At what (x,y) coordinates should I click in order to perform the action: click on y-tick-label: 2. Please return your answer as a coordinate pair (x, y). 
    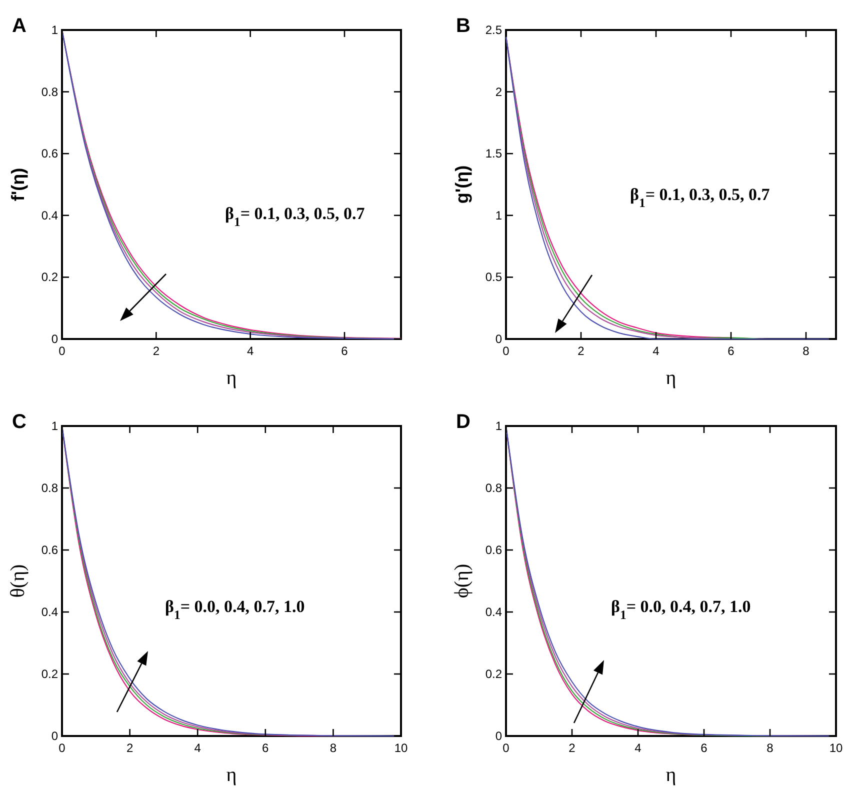
    Looking at the image, I should click on (498, 91).